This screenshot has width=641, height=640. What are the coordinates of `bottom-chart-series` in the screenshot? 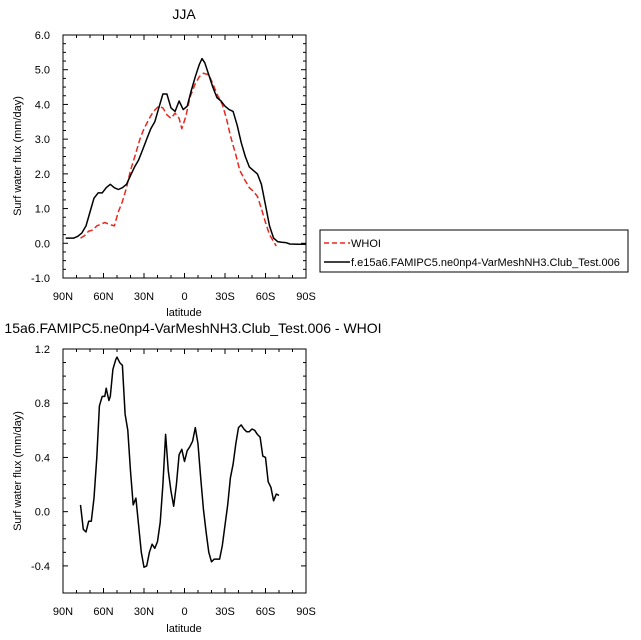 It's located at (179, 462).